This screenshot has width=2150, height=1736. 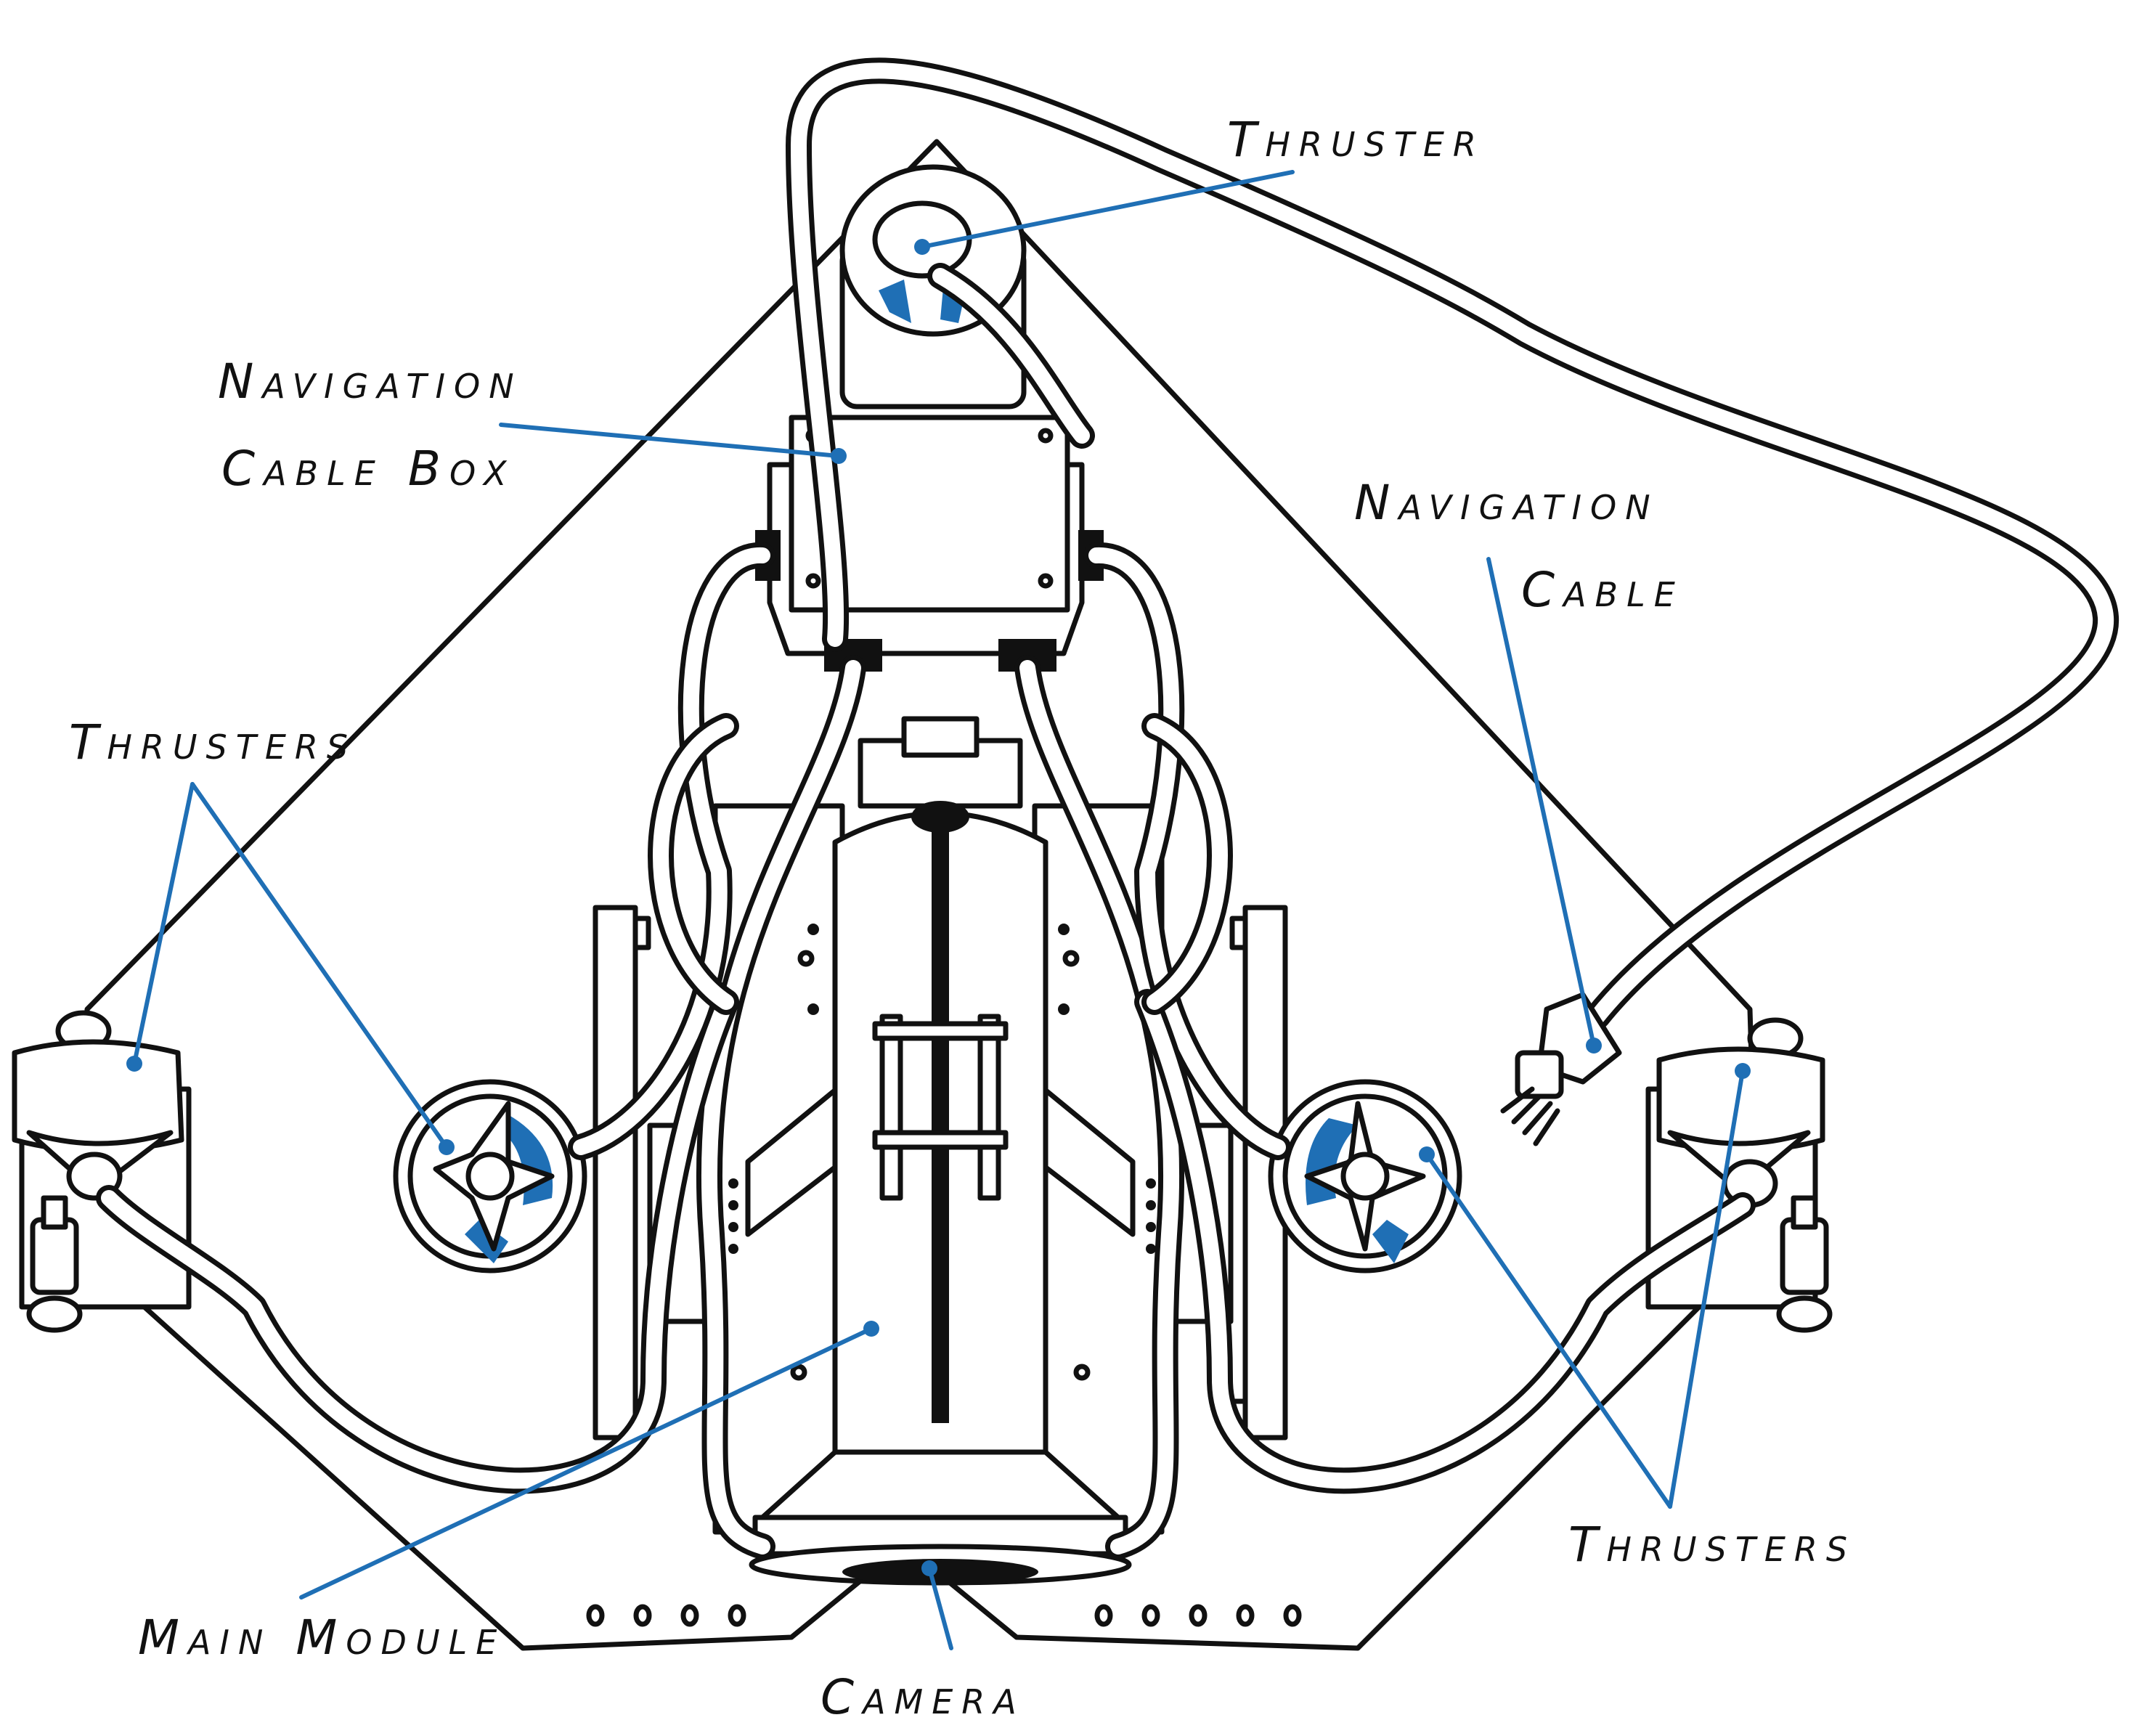 I want to click on leader-dot-nav-cable, so click(x=1594, y=1046).